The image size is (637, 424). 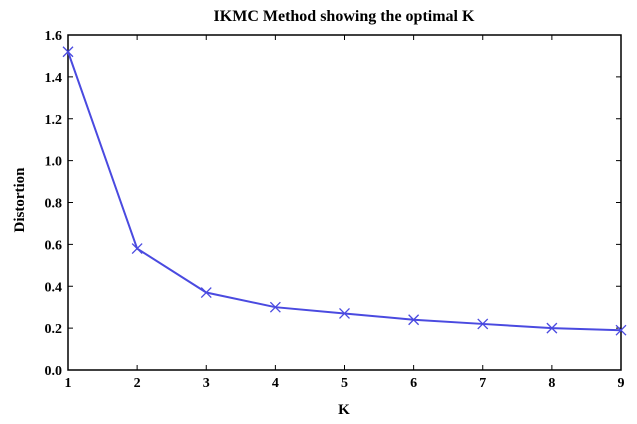 I want to click on x-tick-label: 3, so click(x=206, y=383).